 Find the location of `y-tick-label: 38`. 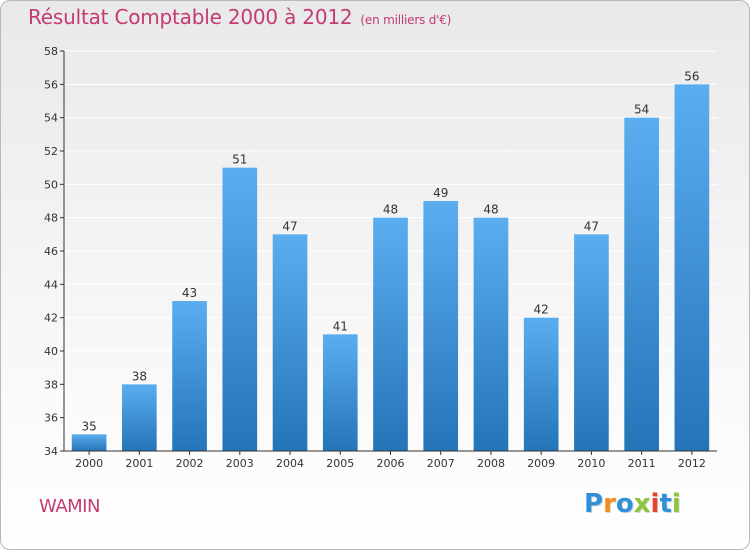

y-tick-label: 38 is located at coordinates (51, 384).